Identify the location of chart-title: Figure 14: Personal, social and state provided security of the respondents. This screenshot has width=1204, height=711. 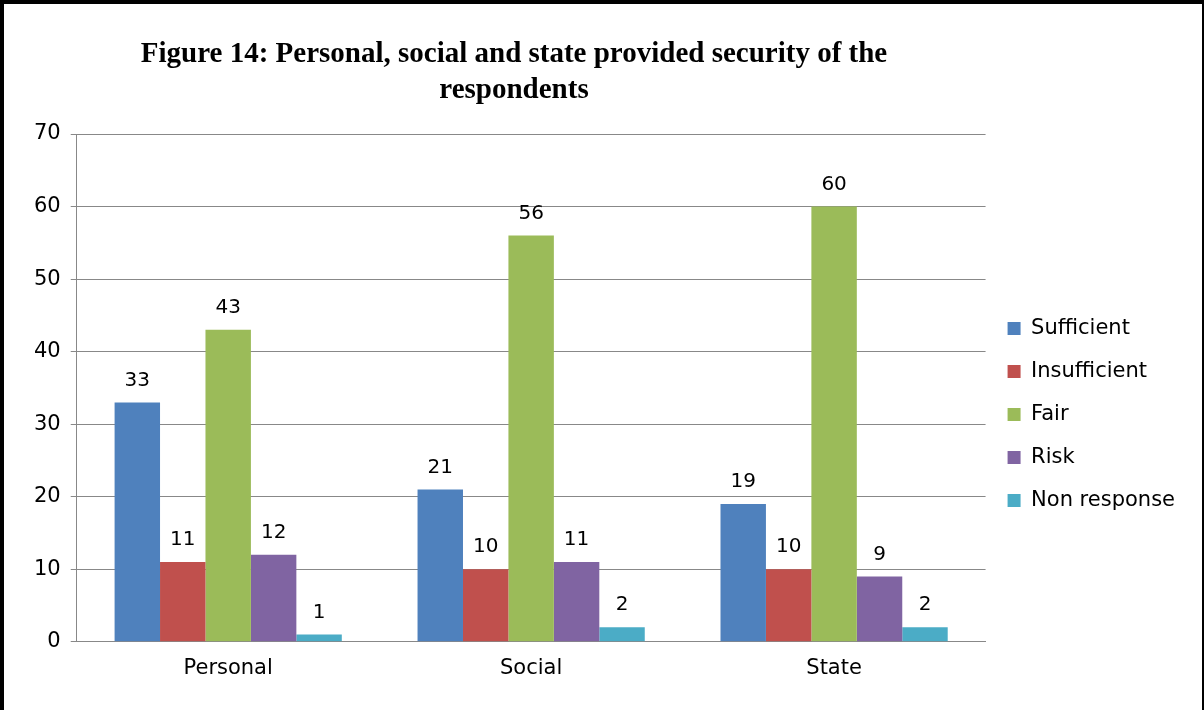
(514, 70).